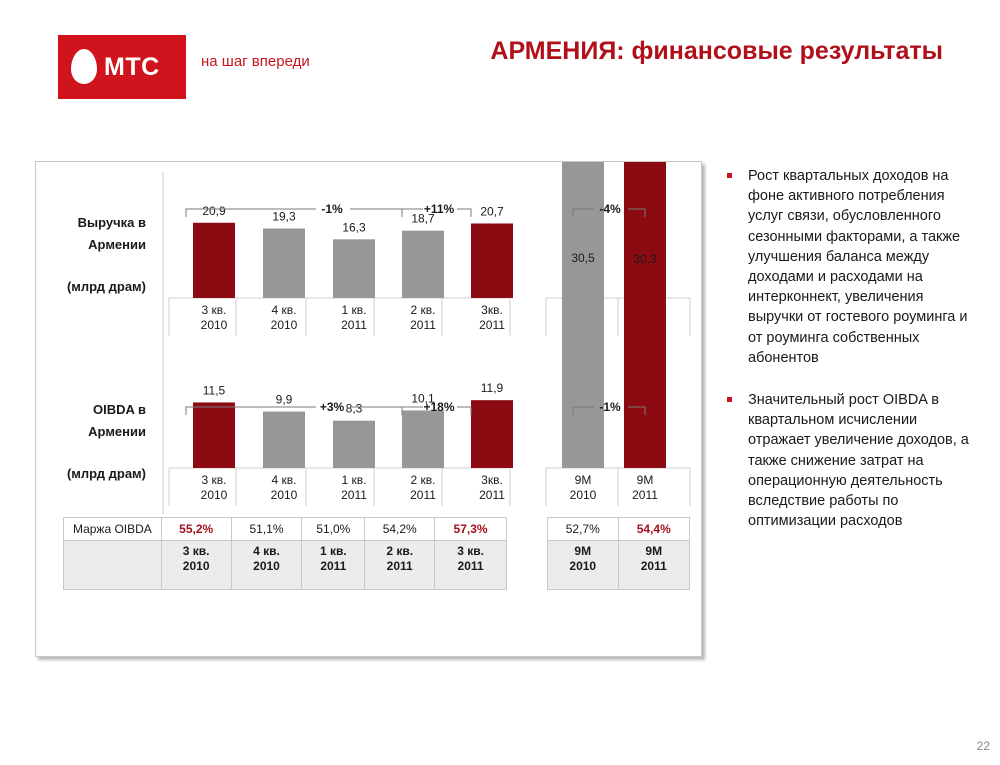 The image size is (1000, 765). What do you see at coordinates (470, 551) in the screenshot?
I see `period-line: 3 кв.` at bounding box center [470, 551].